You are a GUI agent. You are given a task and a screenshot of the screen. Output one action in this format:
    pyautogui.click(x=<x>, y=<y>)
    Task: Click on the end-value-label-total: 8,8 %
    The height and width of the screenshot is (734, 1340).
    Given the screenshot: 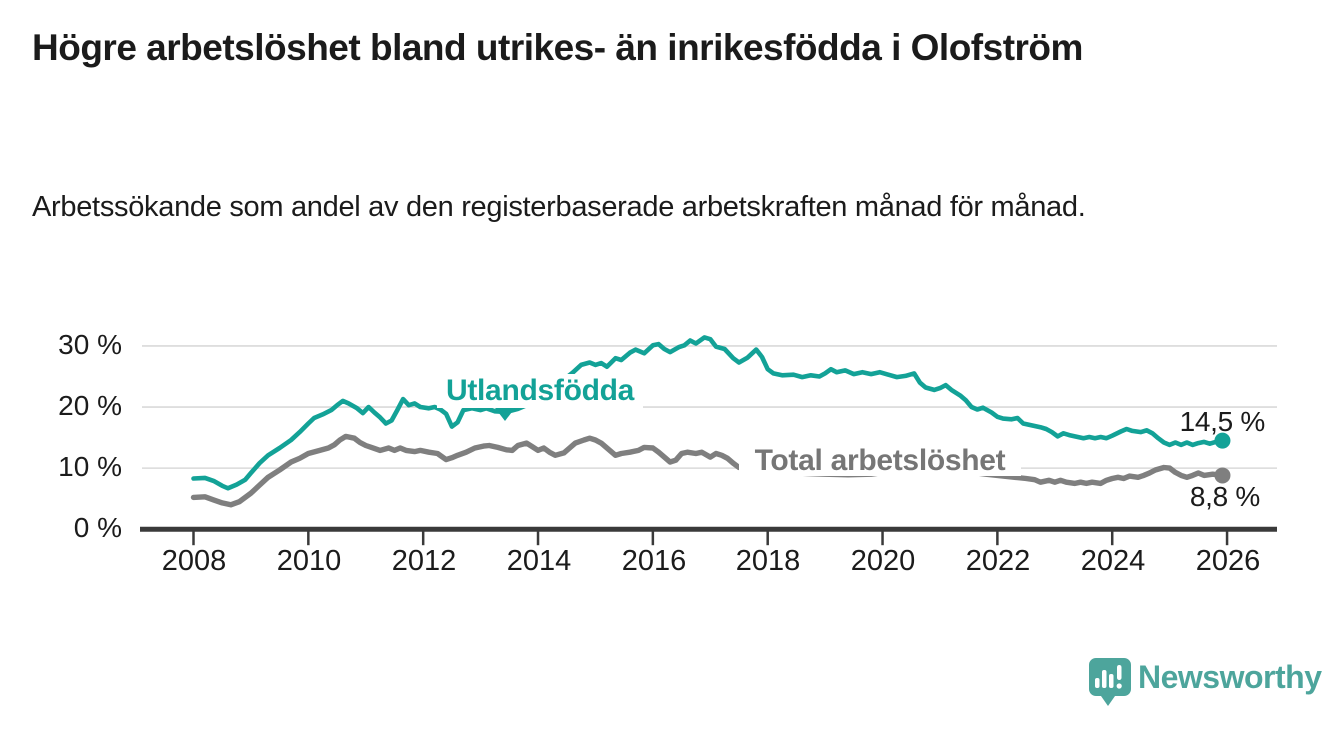 What is the action you would take?
    pyautogui.click(x=1224, y=496)
    